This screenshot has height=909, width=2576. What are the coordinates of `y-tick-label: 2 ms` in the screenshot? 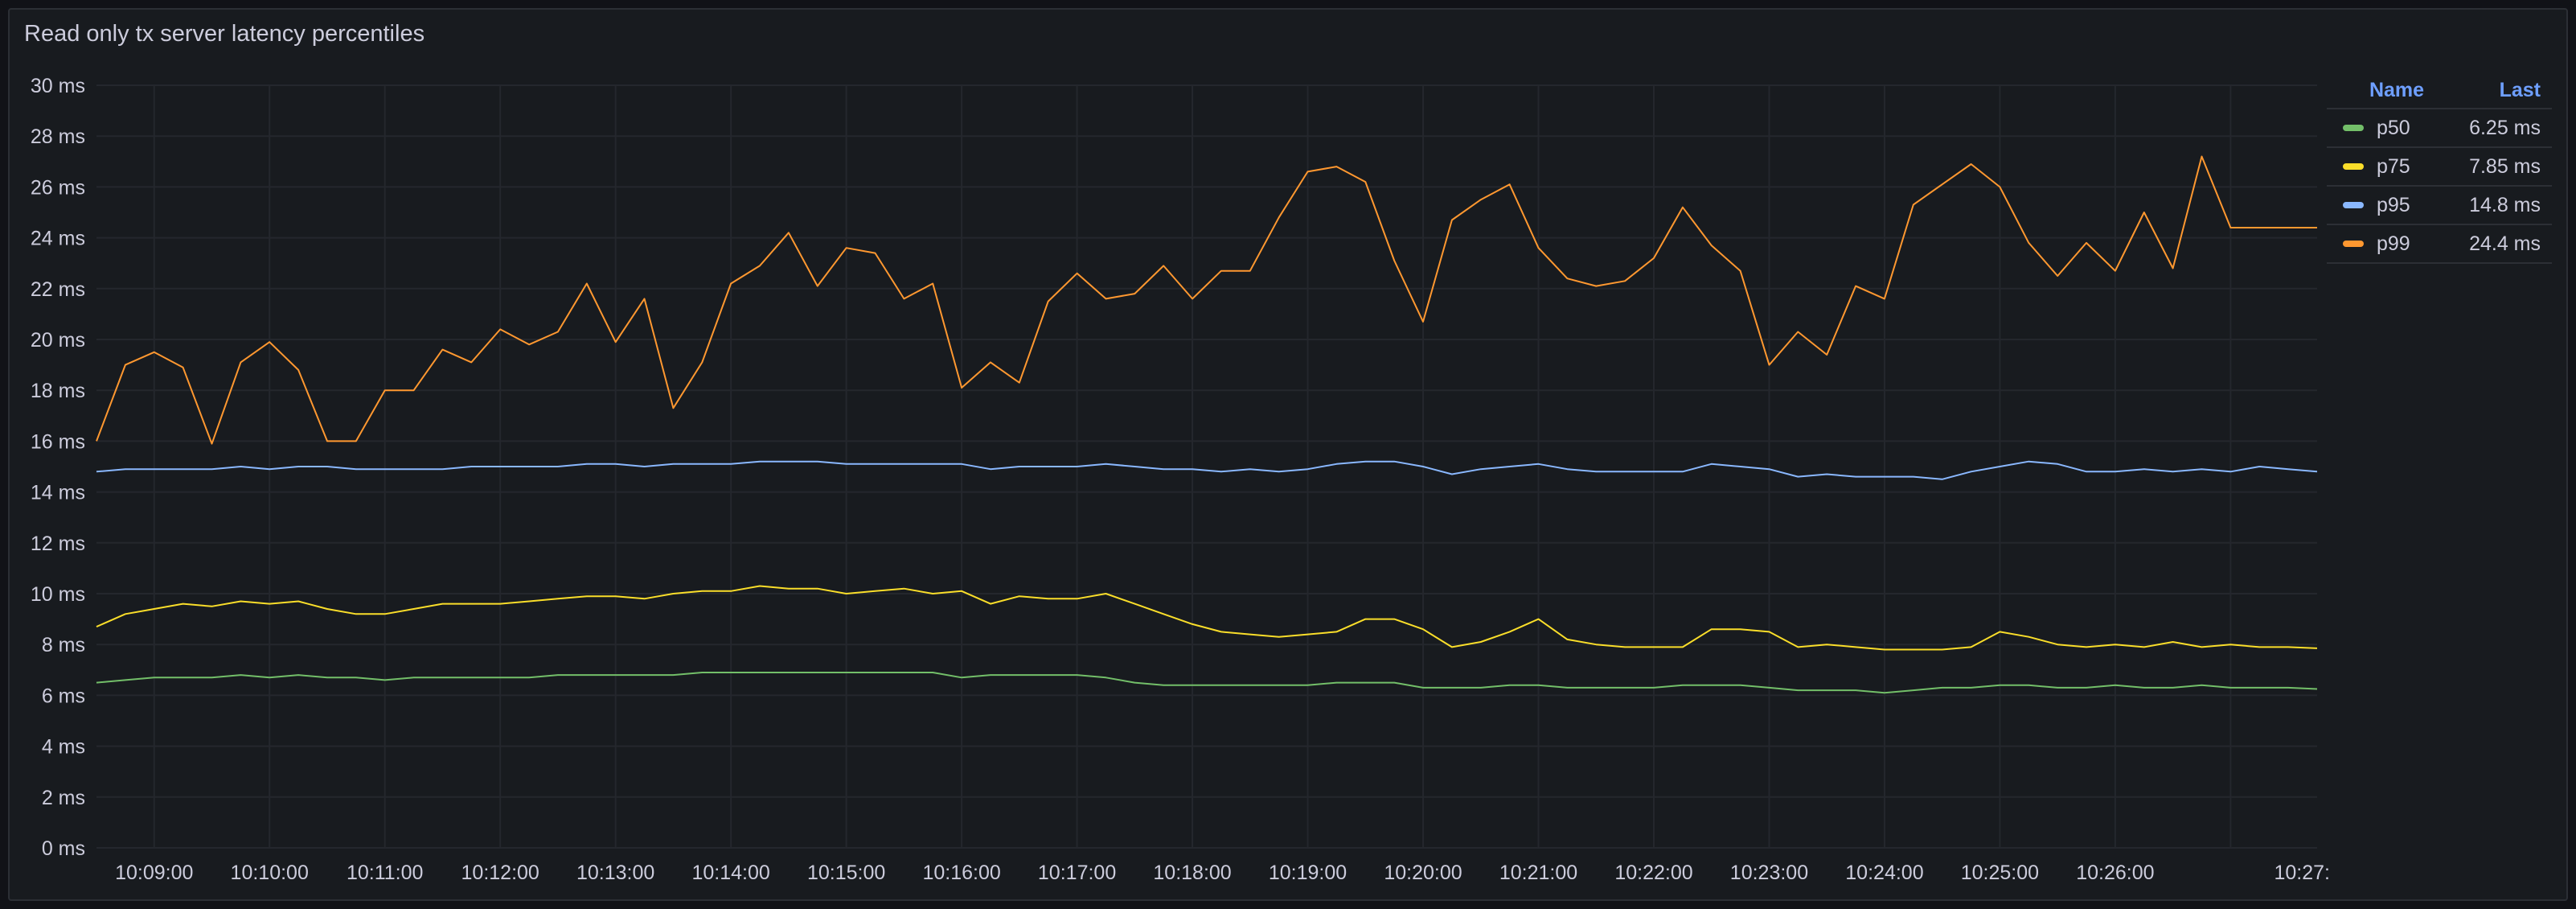 It's located at (63, 798).